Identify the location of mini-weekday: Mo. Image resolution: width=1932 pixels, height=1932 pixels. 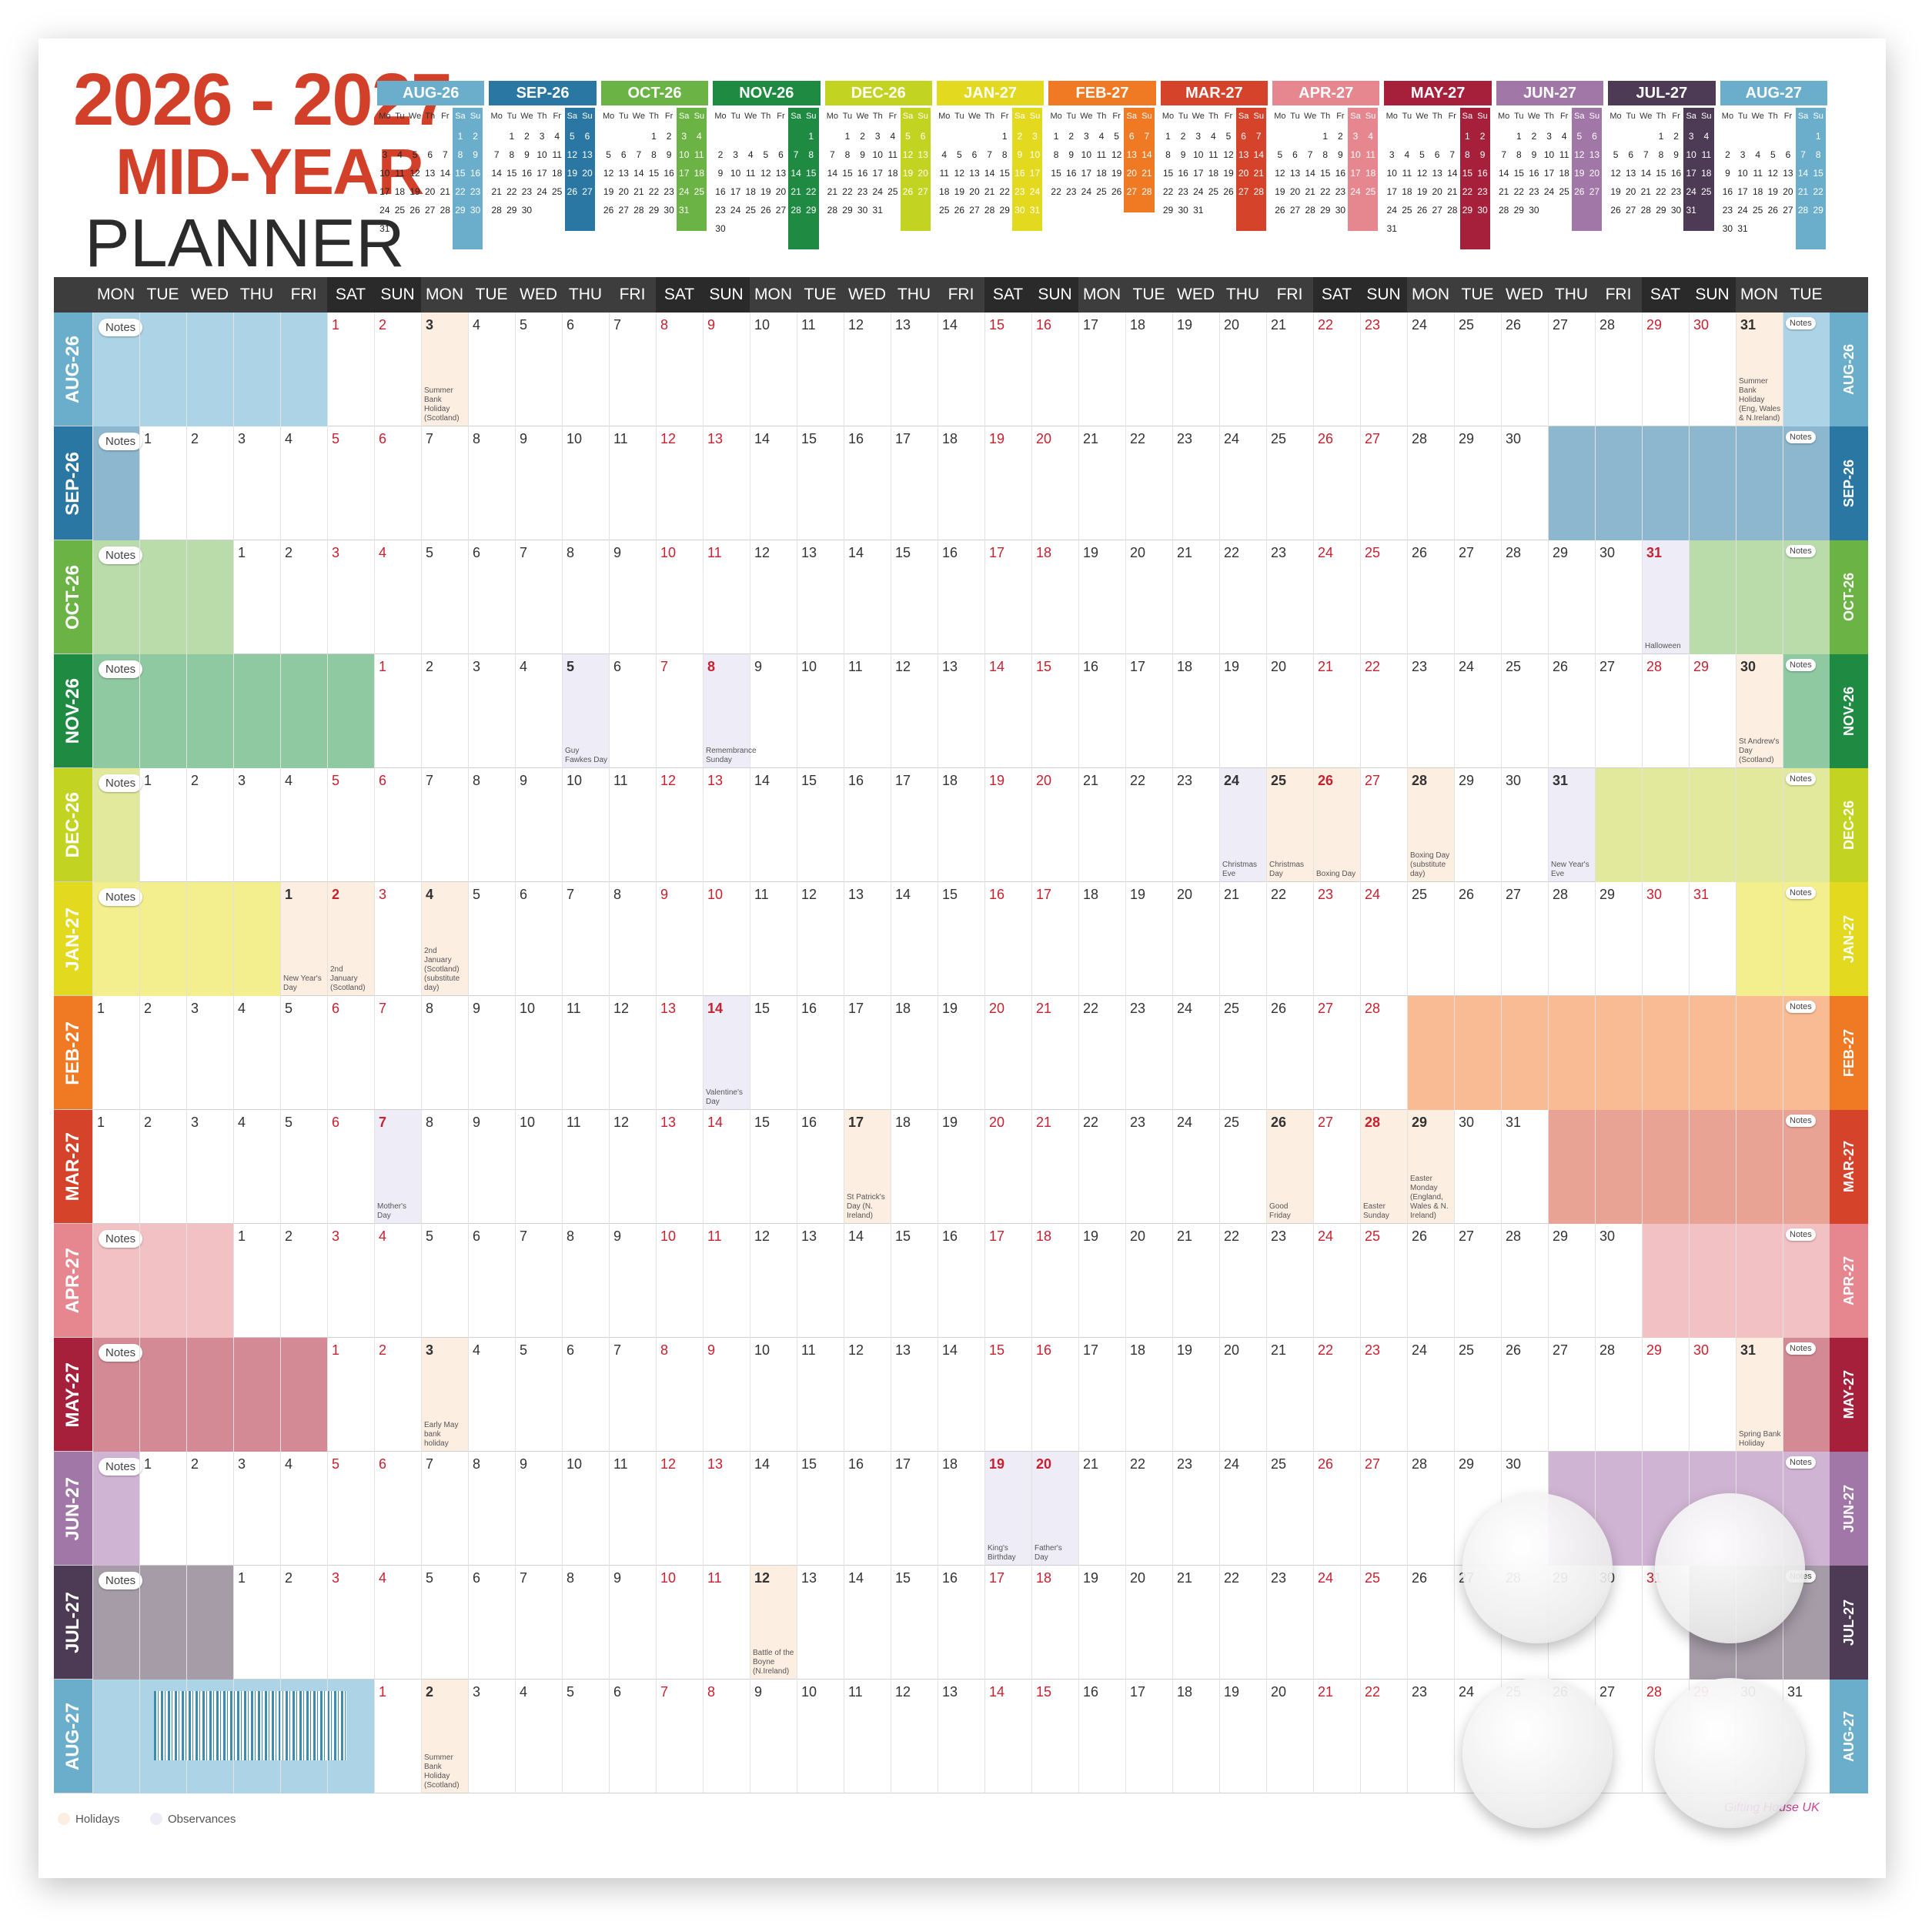
(1168, 116).